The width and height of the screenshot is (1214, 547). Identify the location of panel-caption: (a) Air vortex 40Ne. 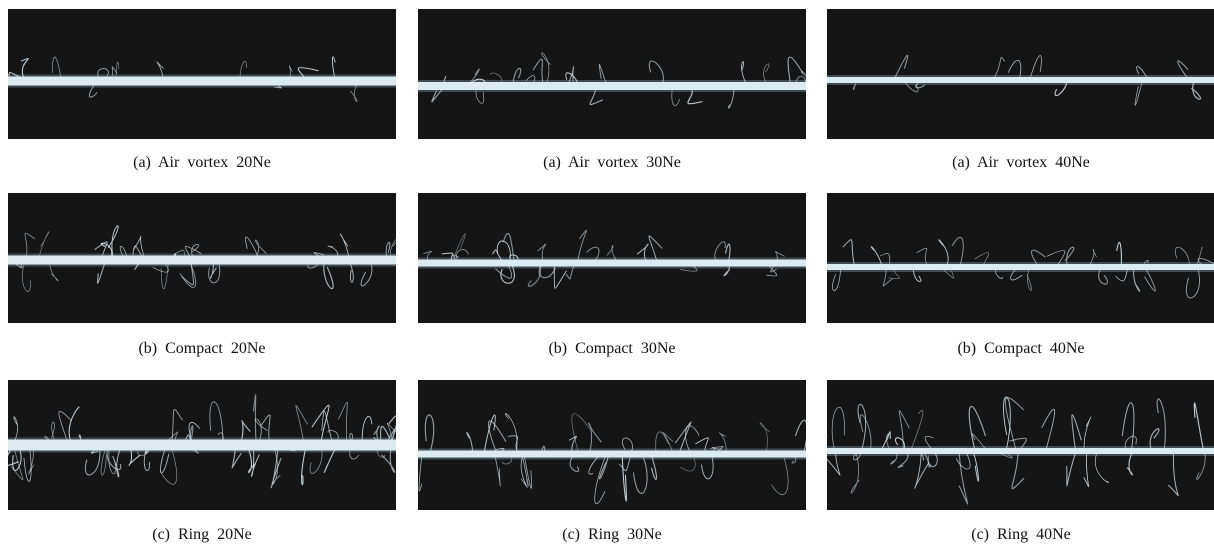
(1021, 162).